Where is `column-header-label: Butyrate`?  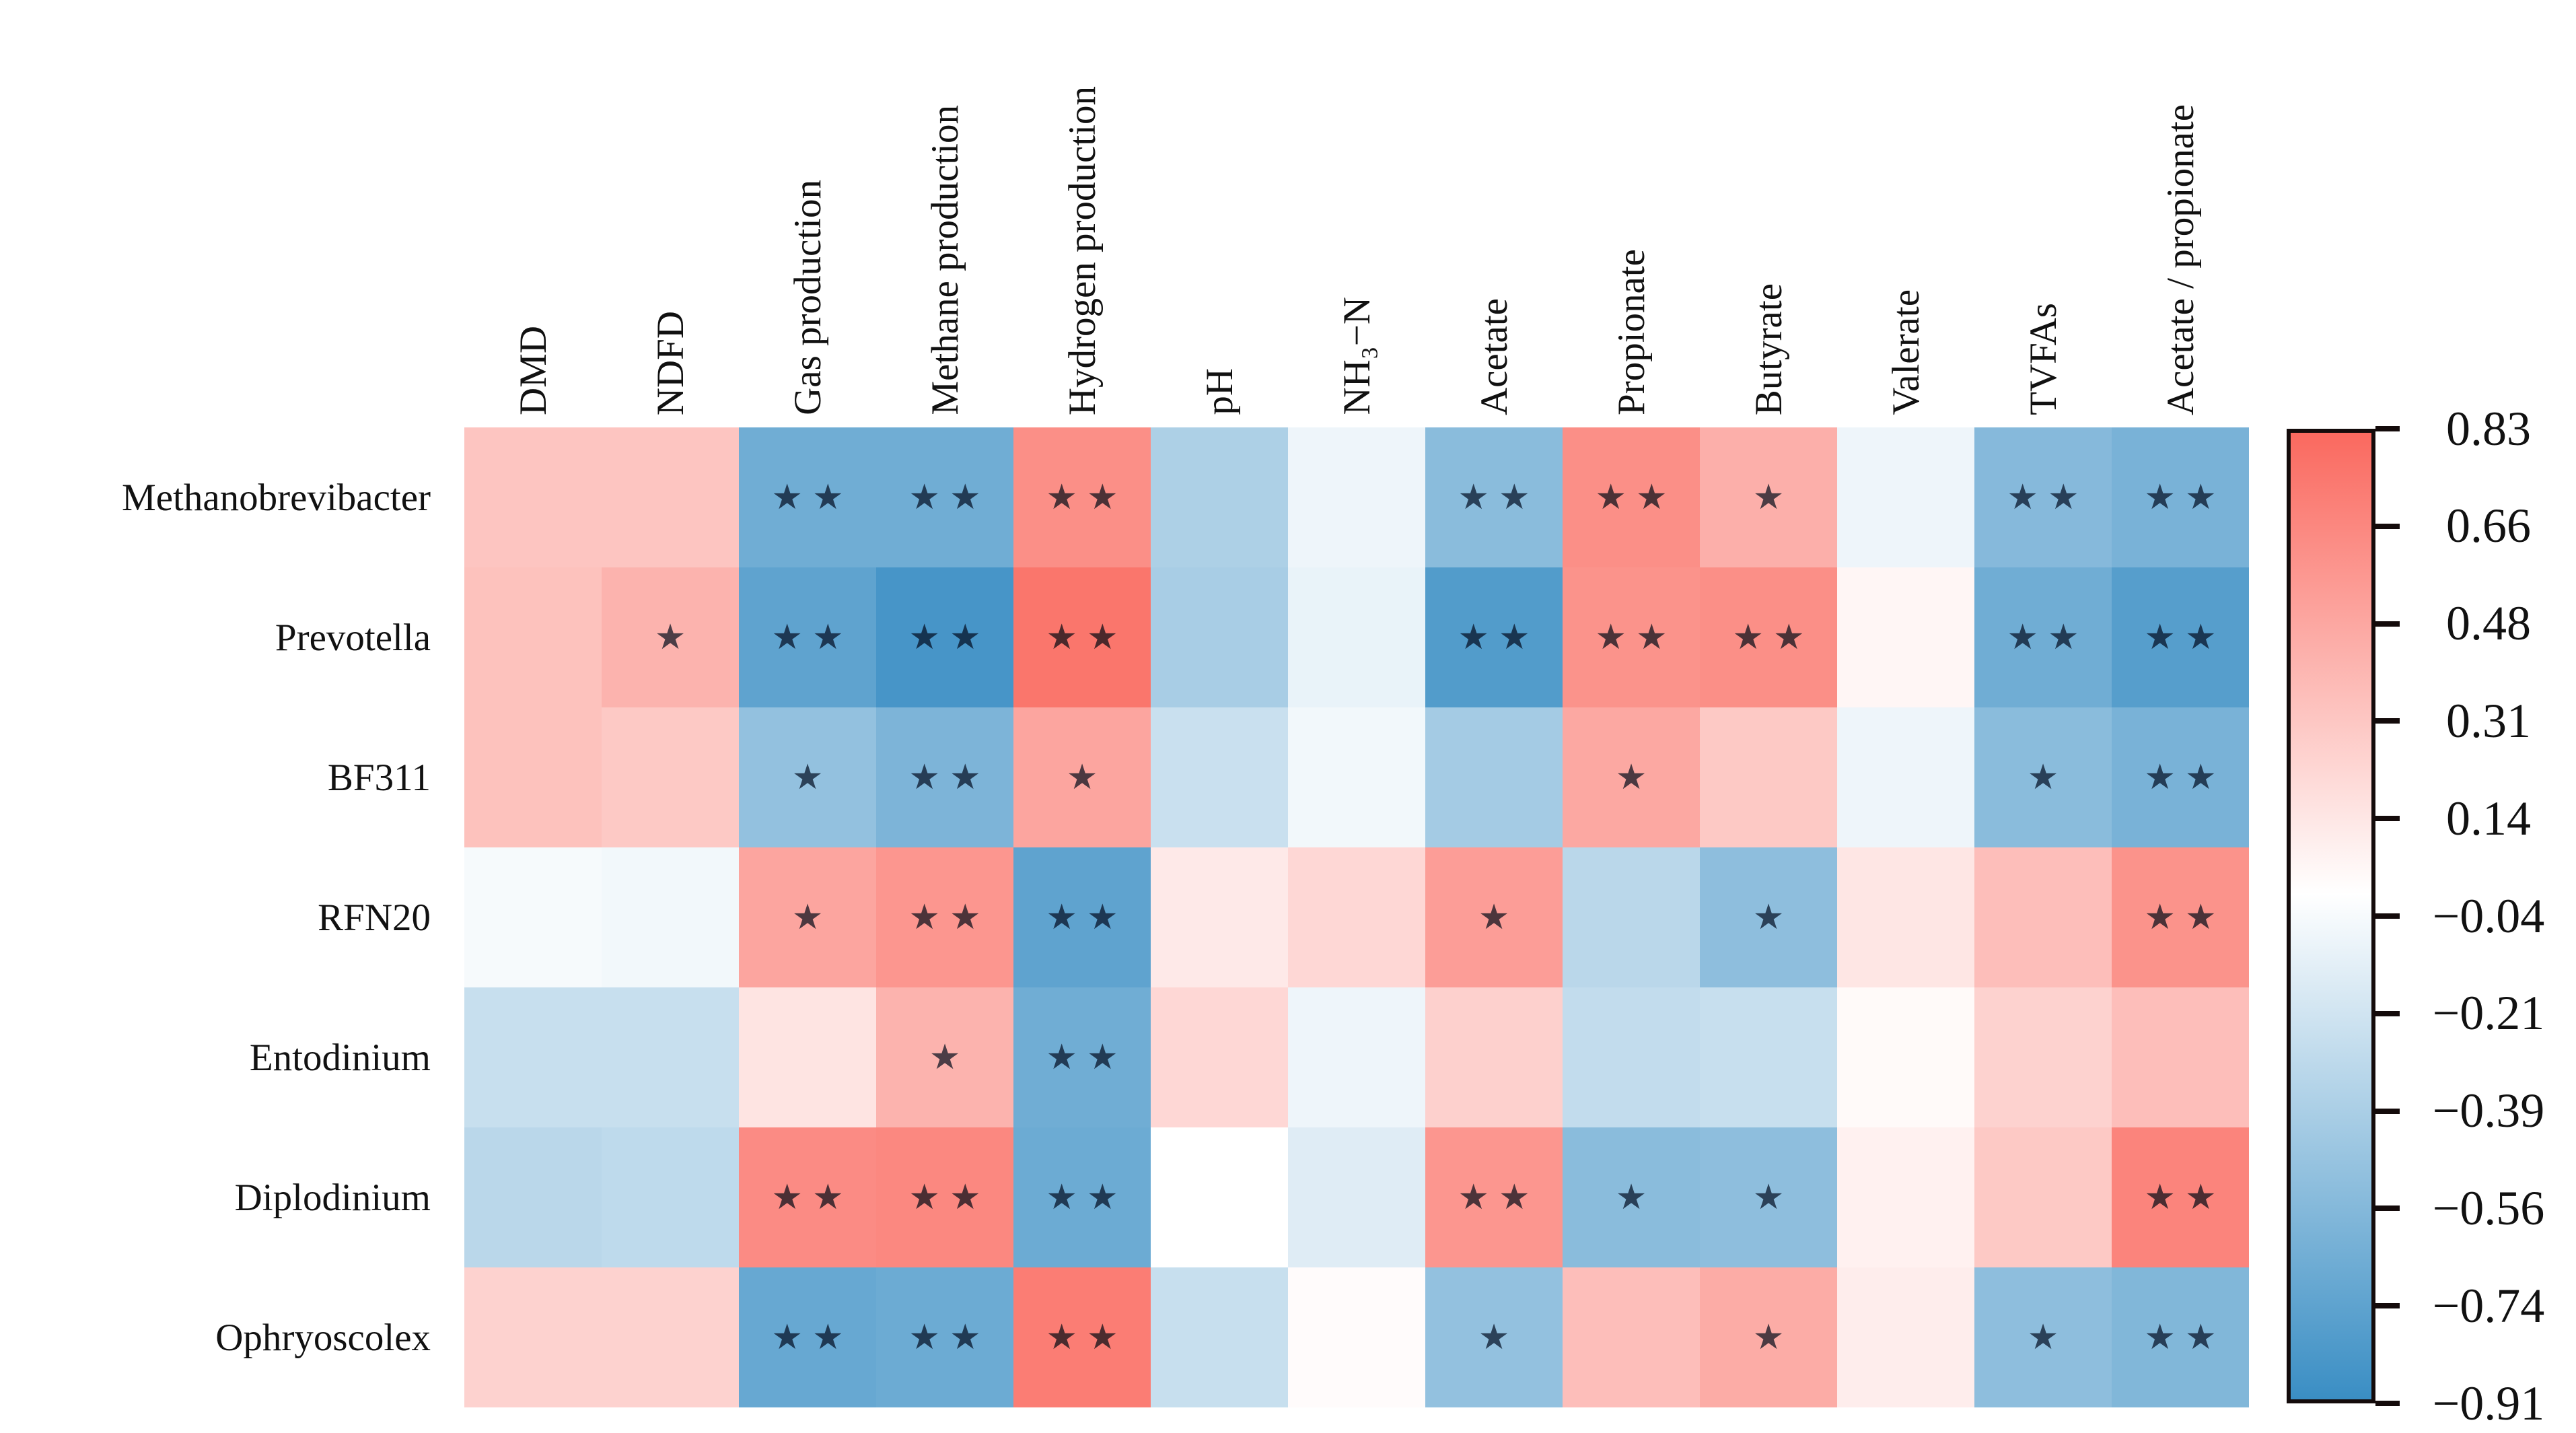
column-header-label: Butyrate is located at coordinates (1768, 349).